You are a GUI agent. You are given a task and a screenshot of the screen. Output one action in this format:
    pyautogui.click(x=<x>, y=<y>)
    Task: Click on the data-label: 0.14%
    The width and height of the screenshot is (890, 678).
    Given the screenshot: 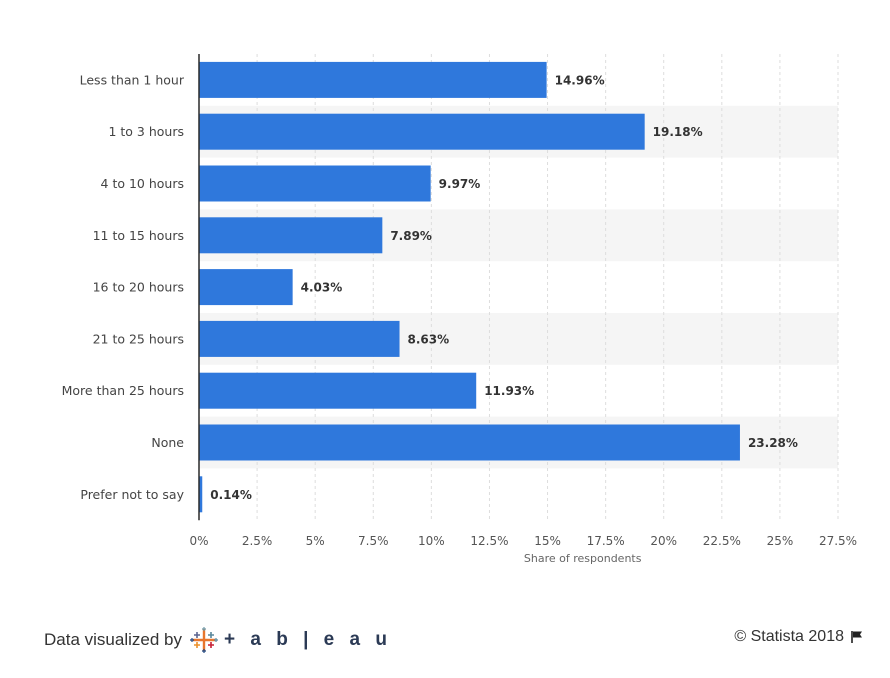 What is the action you would take?
    pyautogui.click(x=231, y=495)
    